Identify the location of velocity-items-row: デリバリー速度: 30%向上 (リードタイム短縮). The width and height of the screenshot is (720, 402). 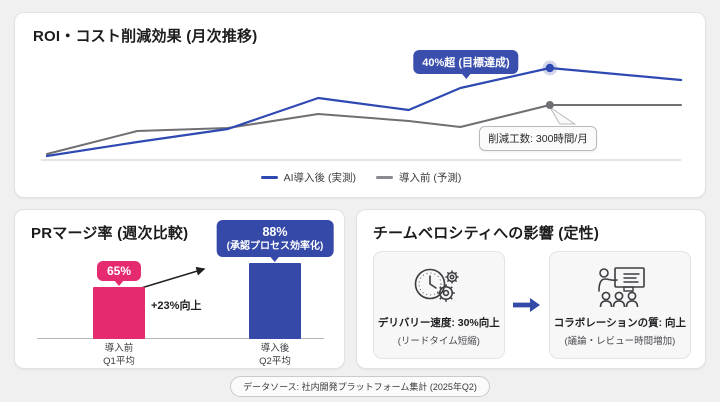
(531, 305).